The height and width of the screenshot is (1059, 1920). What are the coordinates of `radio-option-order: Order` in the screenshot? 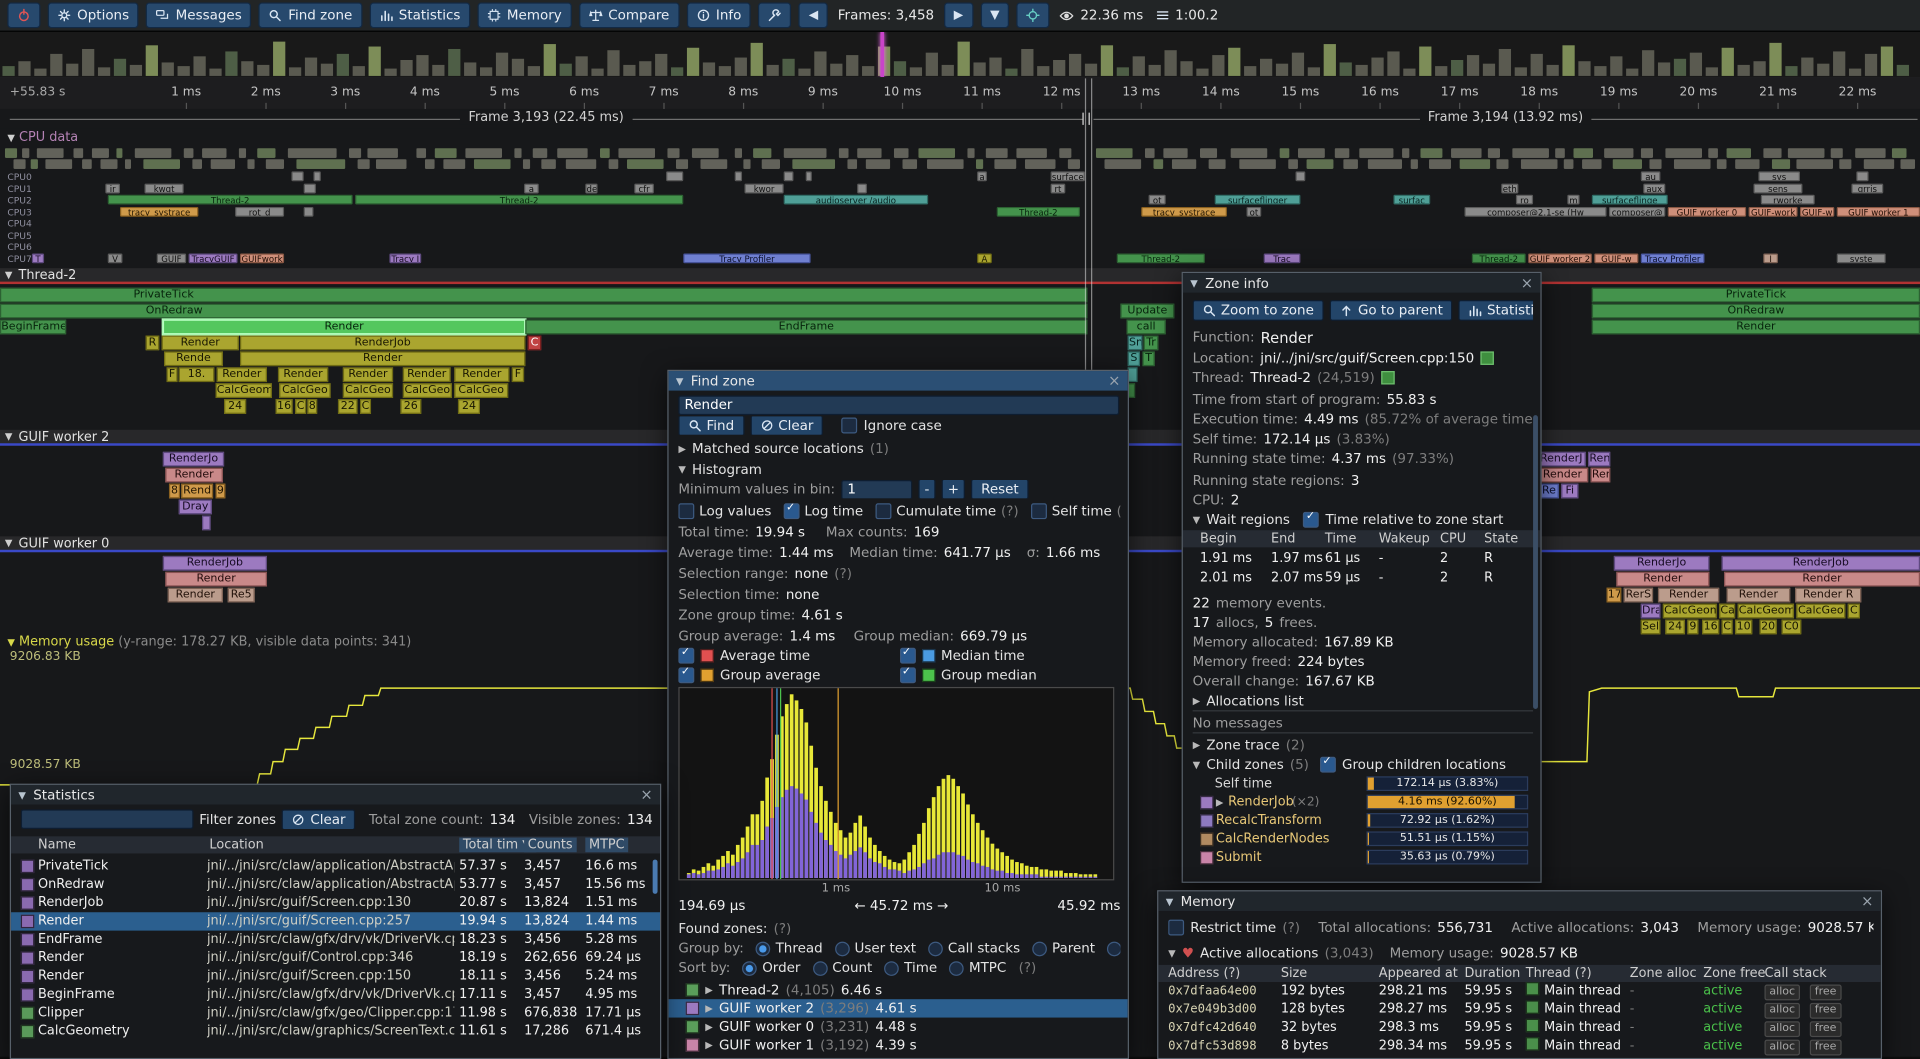 It's located at (771, 968).